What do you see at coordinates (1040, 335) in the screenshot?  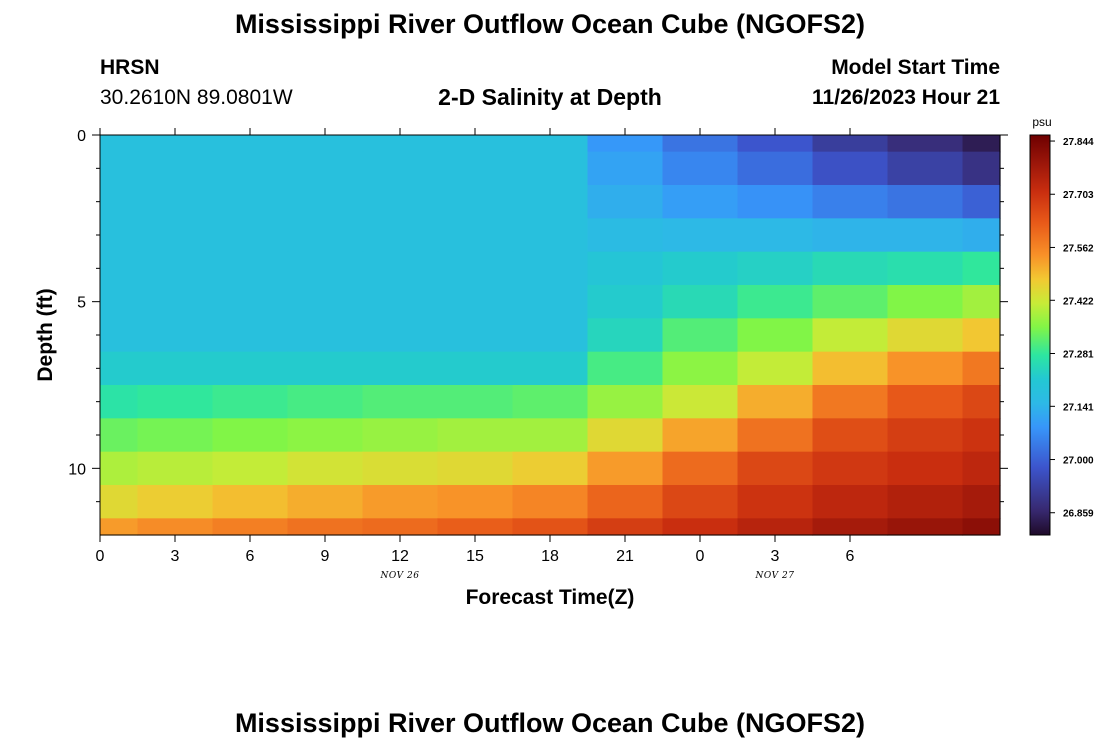 I see `colorbar-gradient` at bounding box center [1040, 335].